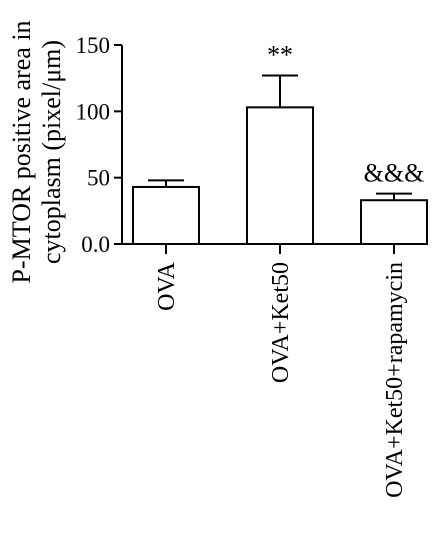  I want to click on significance-label: &&&, so click(394, 173).